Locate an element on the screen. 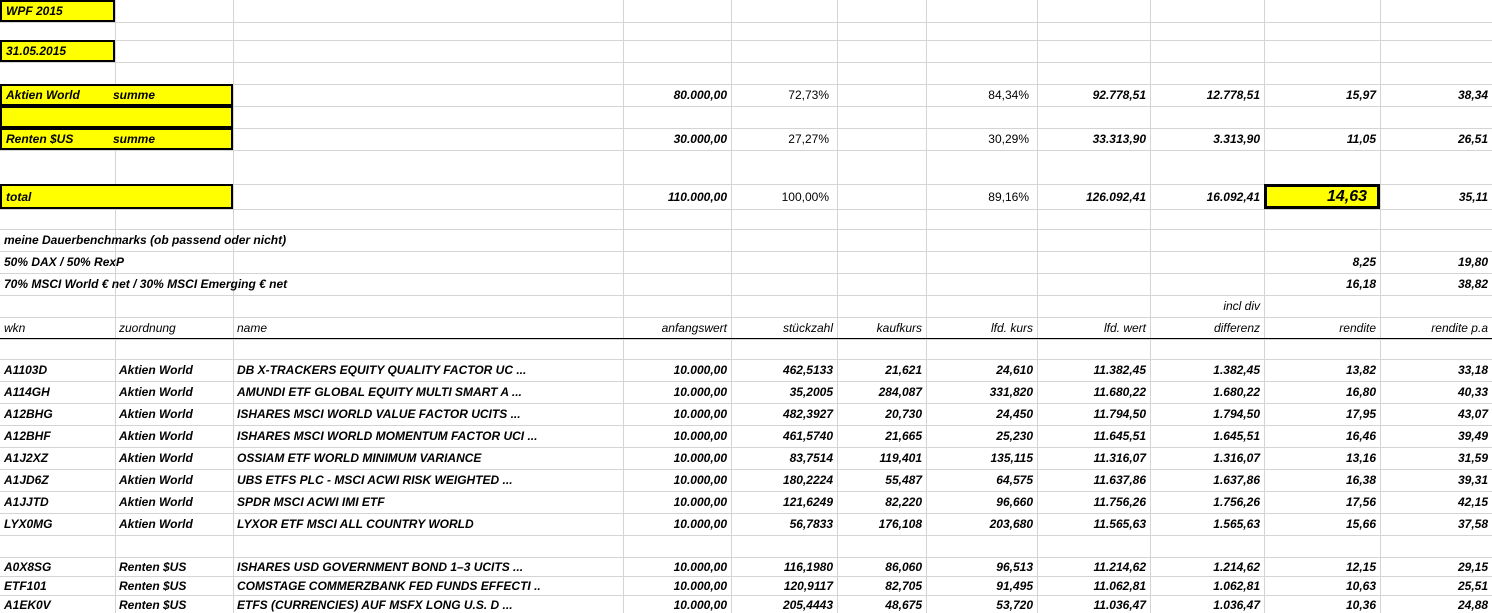  cell-lfd_kurs: 203,680 is located at coordinates (1011, 524).